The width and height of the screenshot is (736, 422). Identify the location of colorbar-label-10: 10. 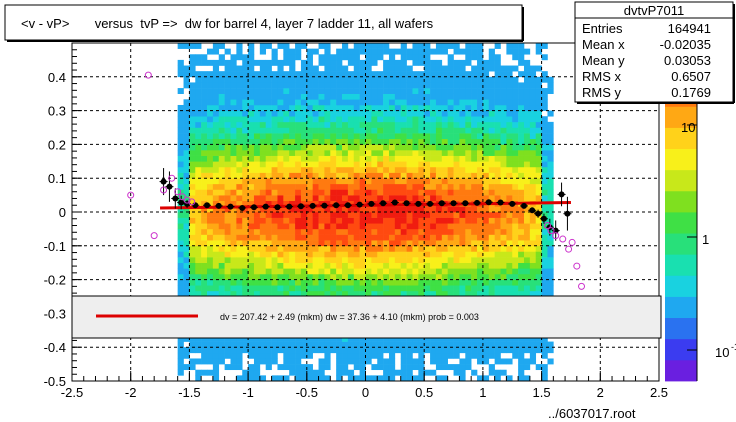
(688, 127).